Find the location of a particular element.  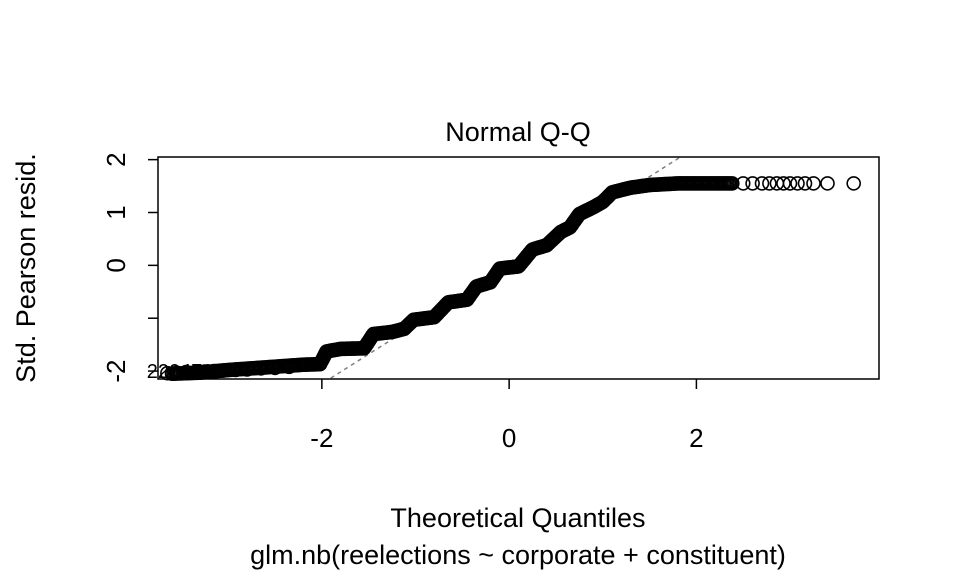

y-axis-label: Std. Pearson resid. is located at coordinates (26, 268).